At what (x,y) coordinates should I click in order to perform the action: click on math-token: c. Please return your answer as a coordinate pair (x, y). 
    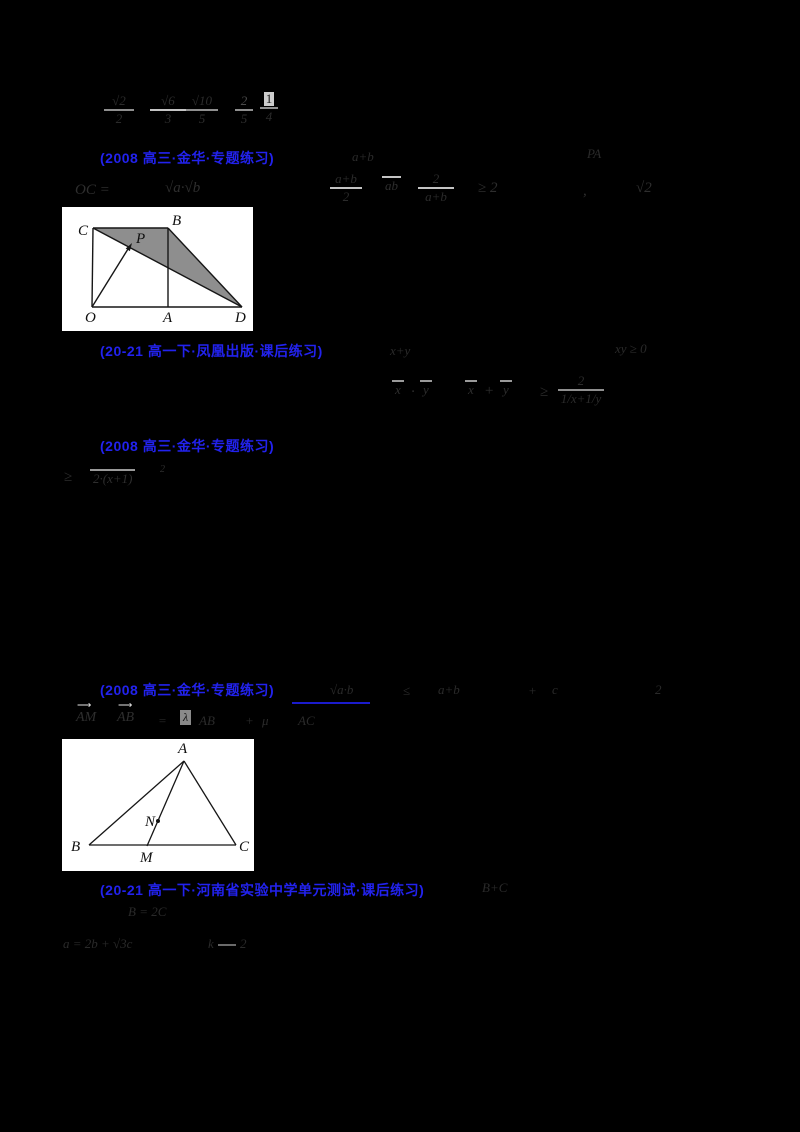
    Looking at the image, I should click on (555, 689).